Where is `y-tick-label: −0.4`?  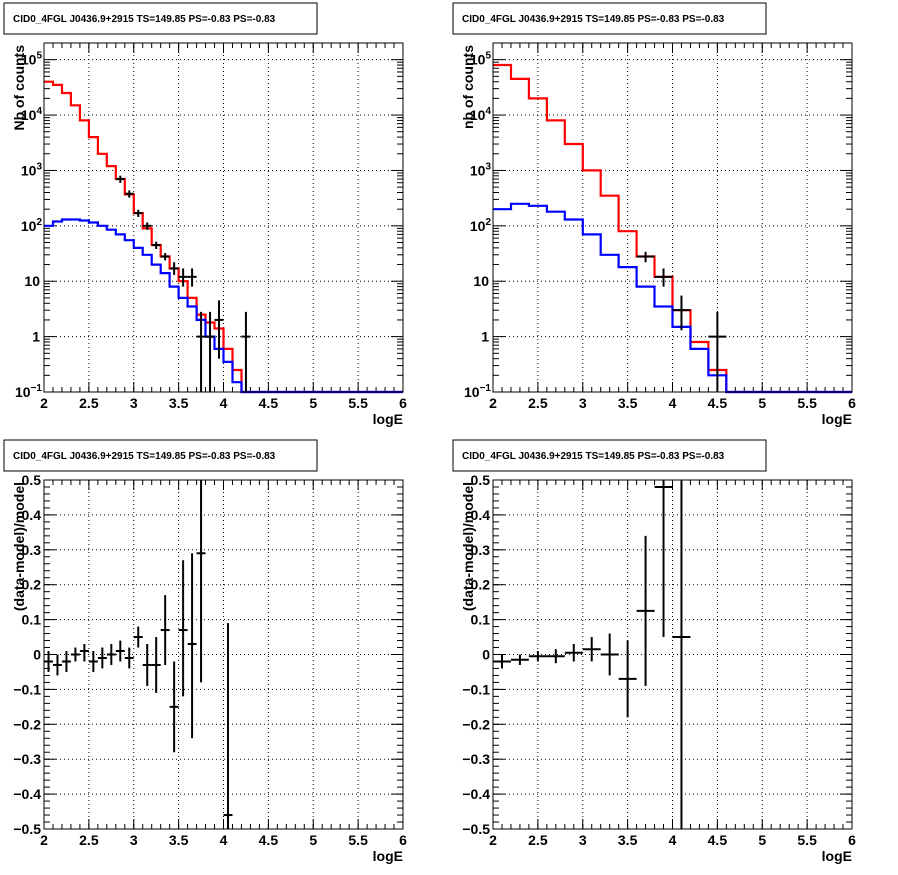
y-tick-label: −0.4 is located at coordinates (27, 794).